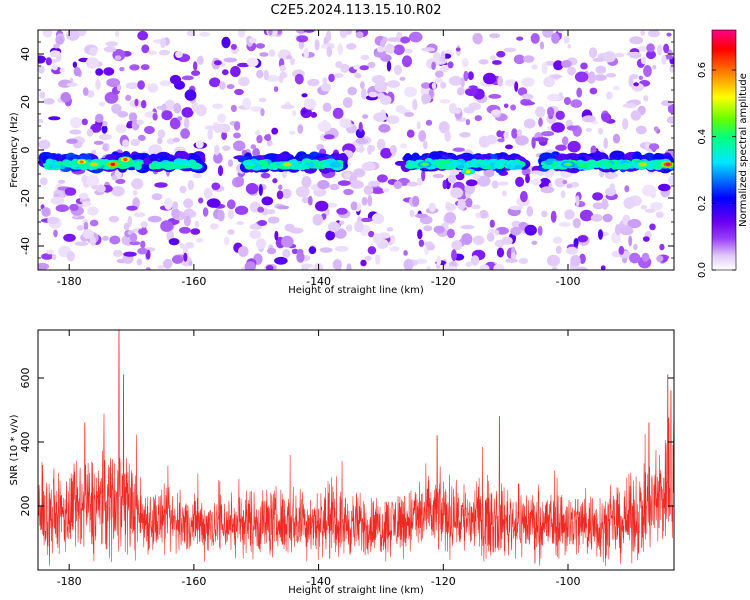 This screenshot has height=600, width=750. I want to click on snr-x-label: Height of straight line (km), so click(356, 590).